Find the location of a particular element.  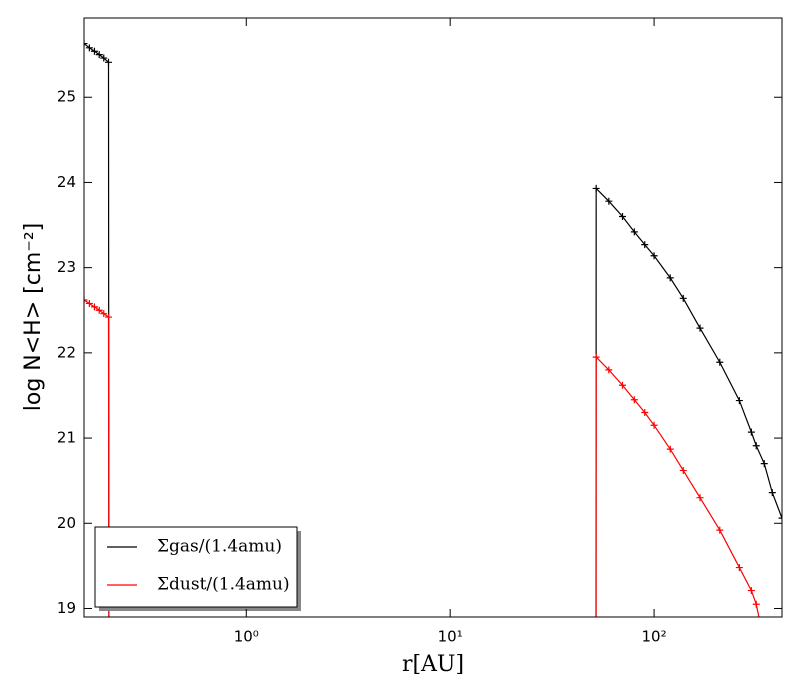

legend: Σgas/(1.4amu) Σdust/(1.4amu) is located at coordinates (197, 568).